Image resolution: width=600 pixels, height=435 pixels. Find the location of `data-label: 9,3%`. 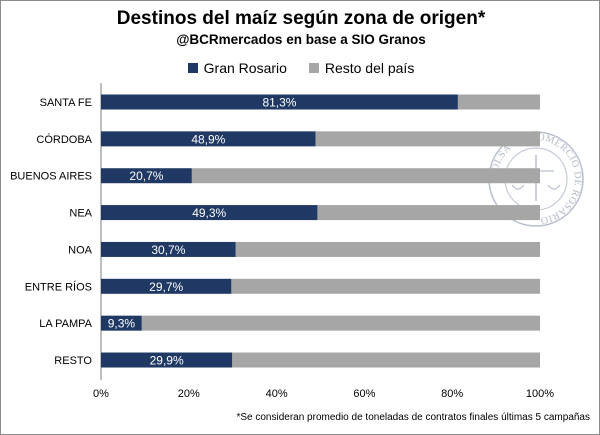

data-label: 9,3% is located at coordinates (122, 324).